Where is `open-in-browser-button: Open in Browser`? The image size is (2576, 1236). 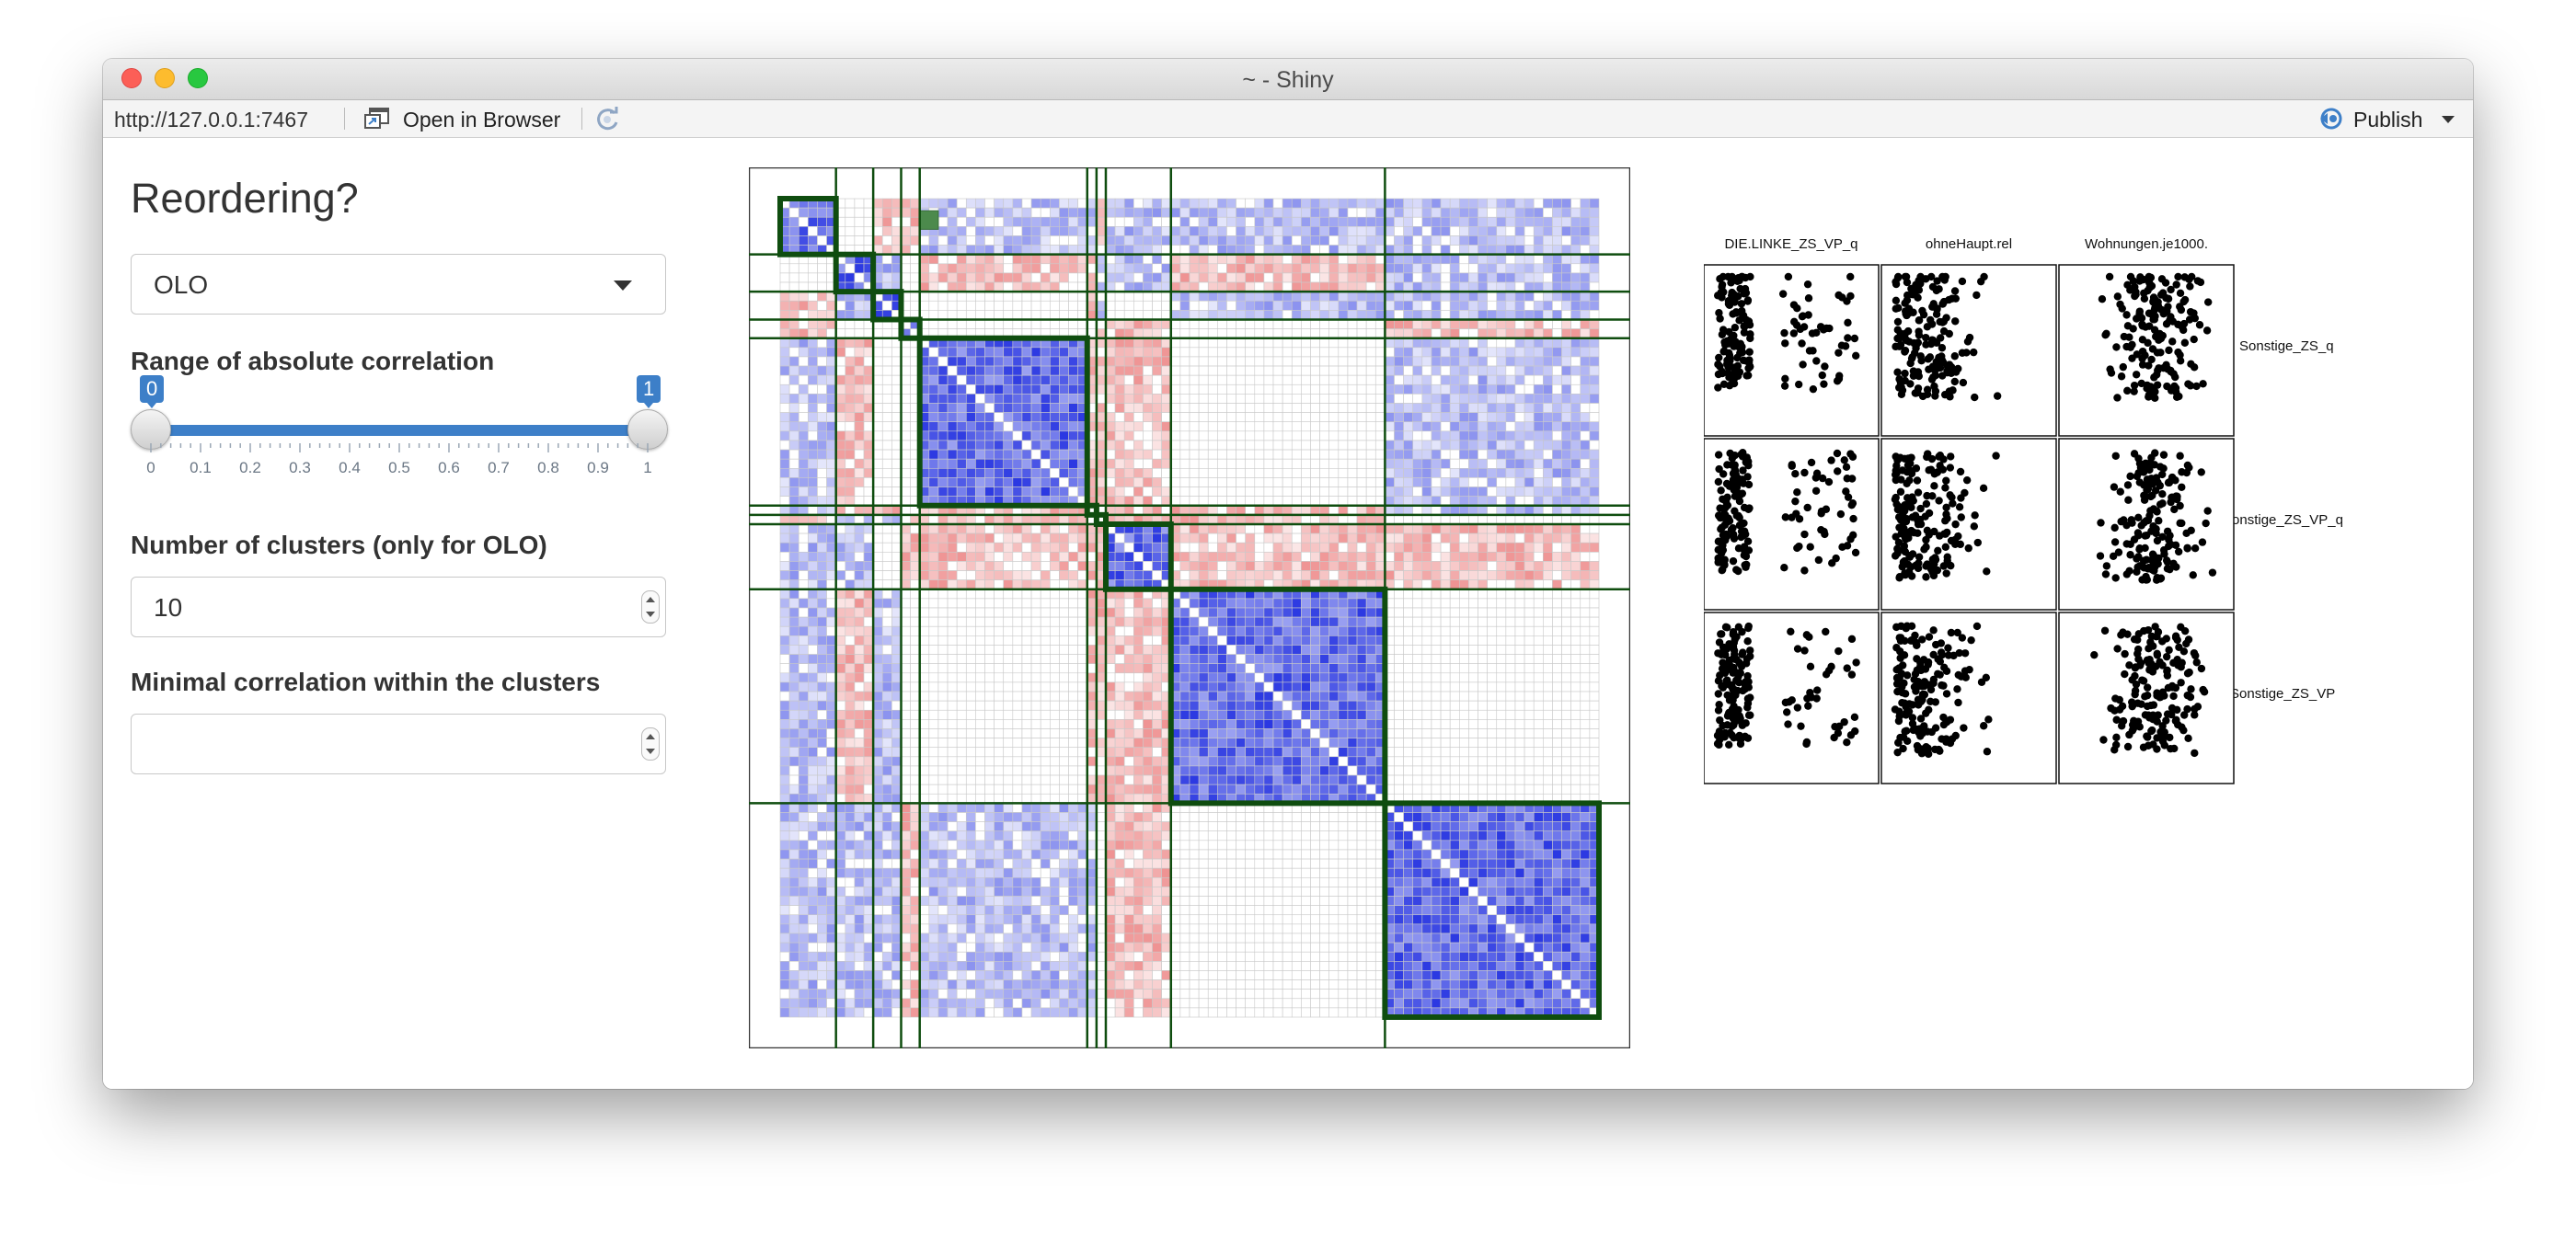 open-in-browser-button: Open in Browser is located at coordinates (482, 120).